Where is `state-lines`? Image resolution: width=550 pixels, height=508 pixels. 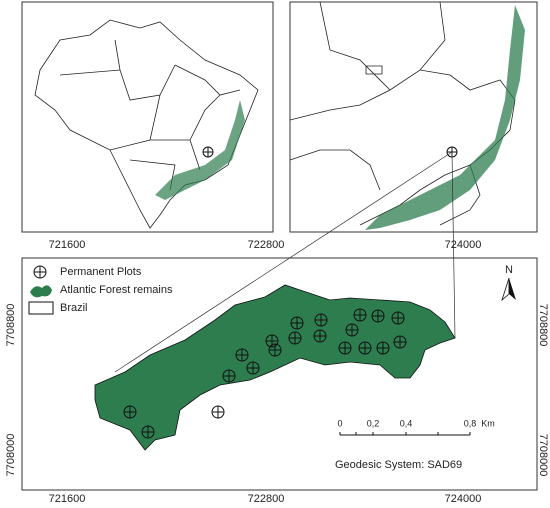
state-lines is located at coordinates (150, 115).